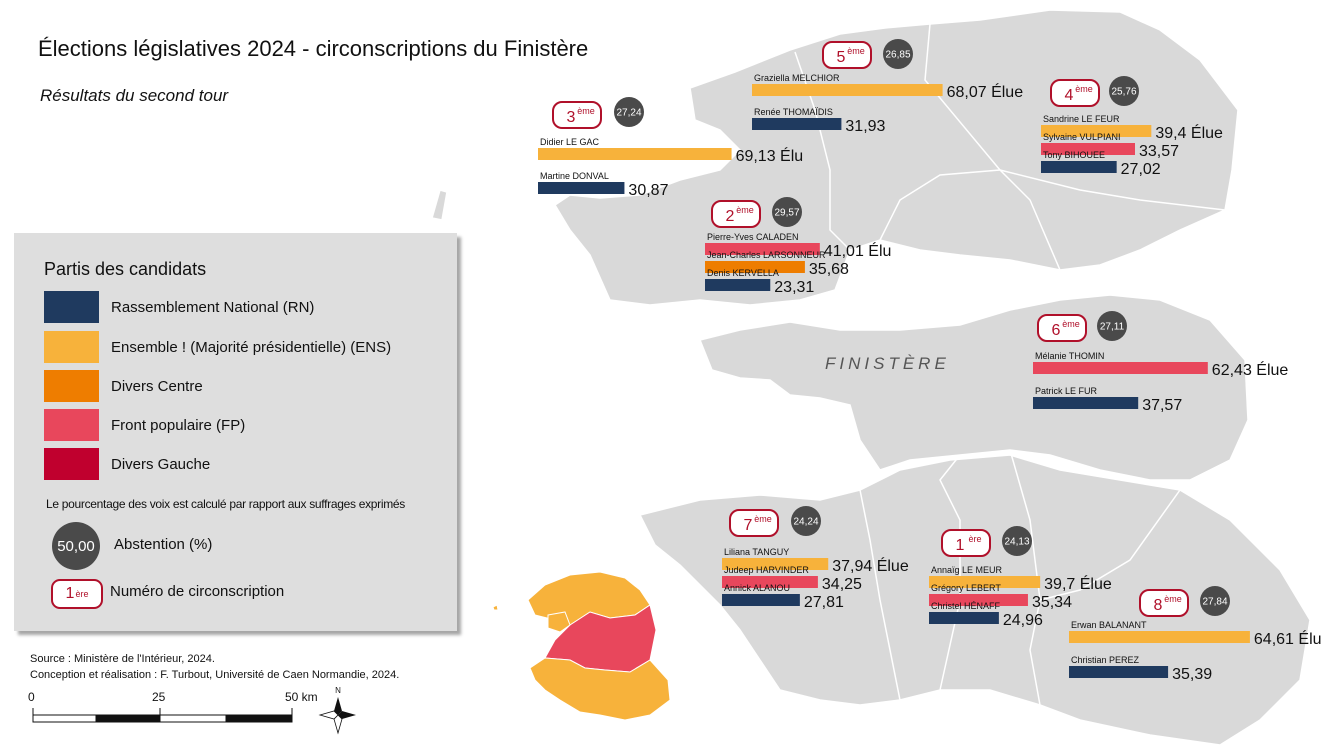  What do you see at coordinates (974, 539) in the screenshot?
I see `circ-number-sup: ère` at bounding box center [974, 539].